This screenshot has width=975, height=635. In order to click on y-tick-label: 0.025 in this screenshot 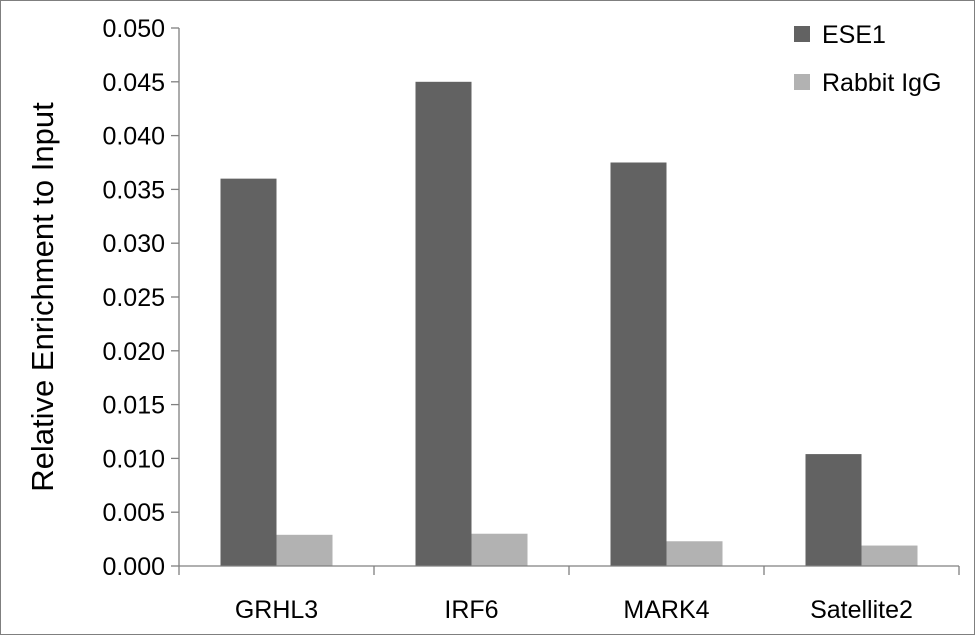, I will do `click(133, 298)`.